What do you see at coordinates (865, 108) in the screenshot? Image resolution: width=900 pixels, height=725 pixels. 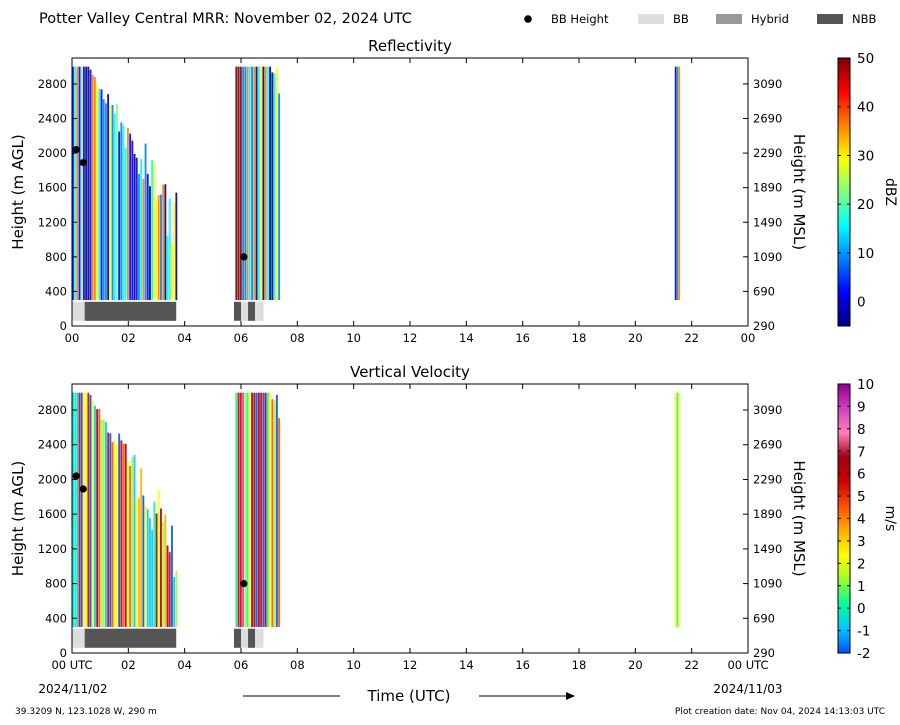 I see `colorbar-tick-label: 40` at bounding box center [865, 108].